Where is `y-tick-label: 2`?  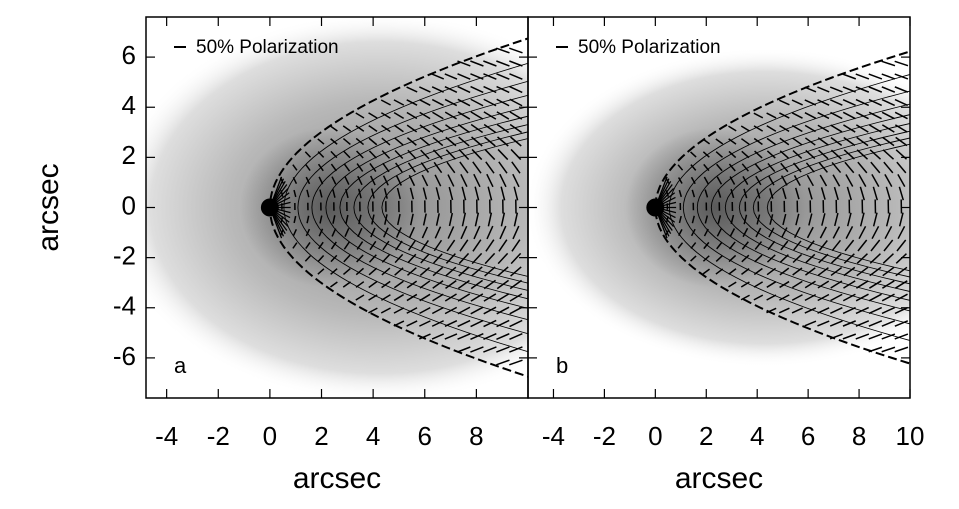
y-tick-label: 2 is located at coordinates (129, 155).